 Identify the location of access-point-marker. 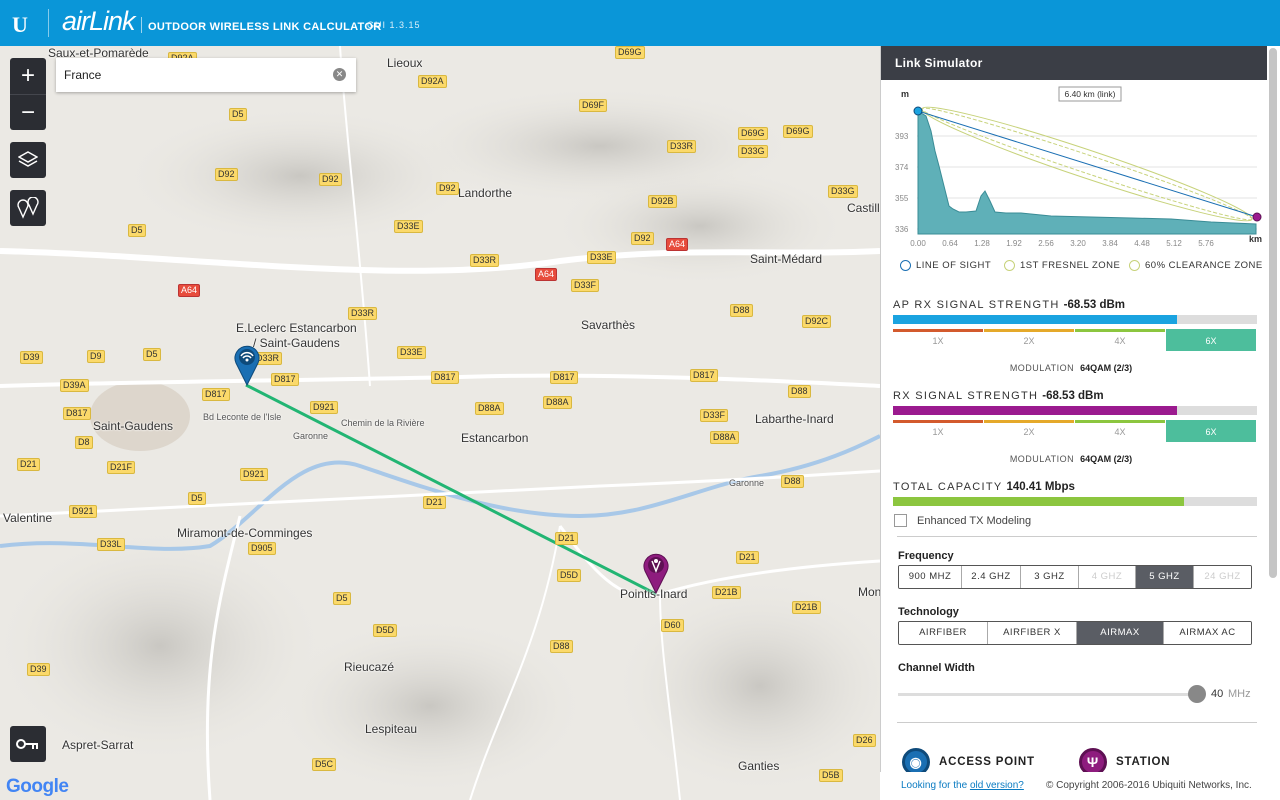
(247, 365).